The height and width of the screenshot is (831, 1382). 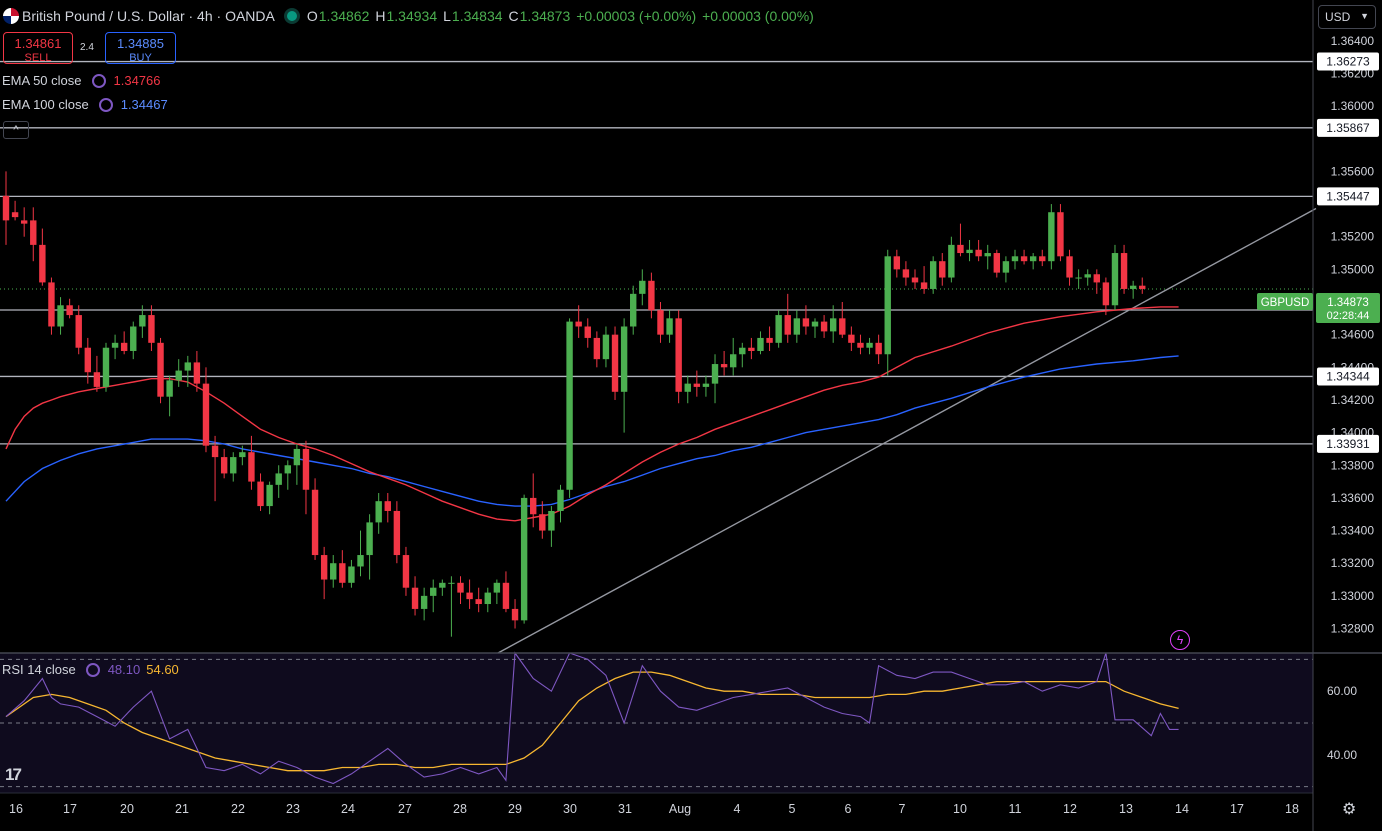 I want to click on rsi-legend: RSI 14 close 48.10 54.60, so click(x=90, y=669).